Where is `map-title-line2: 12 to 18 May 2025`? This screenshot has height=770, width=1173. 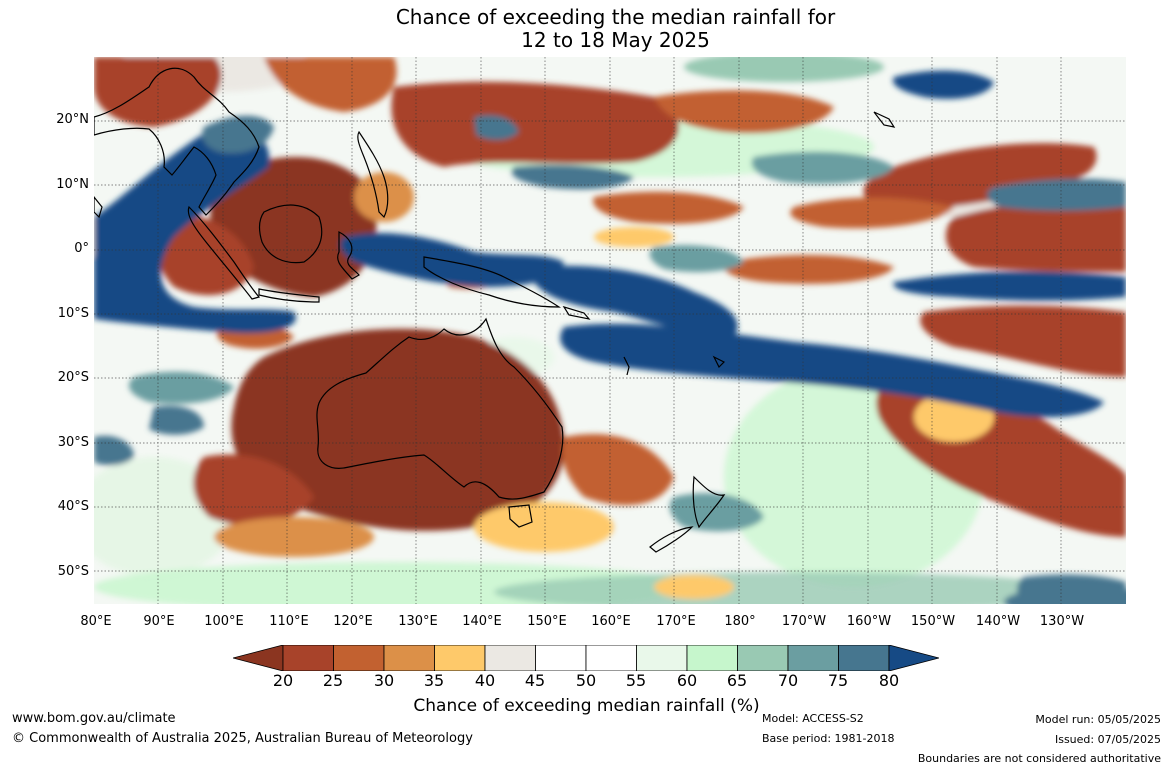
map-title-line2: 12 to 18 May 2025 is located at coordinates (615, 40).